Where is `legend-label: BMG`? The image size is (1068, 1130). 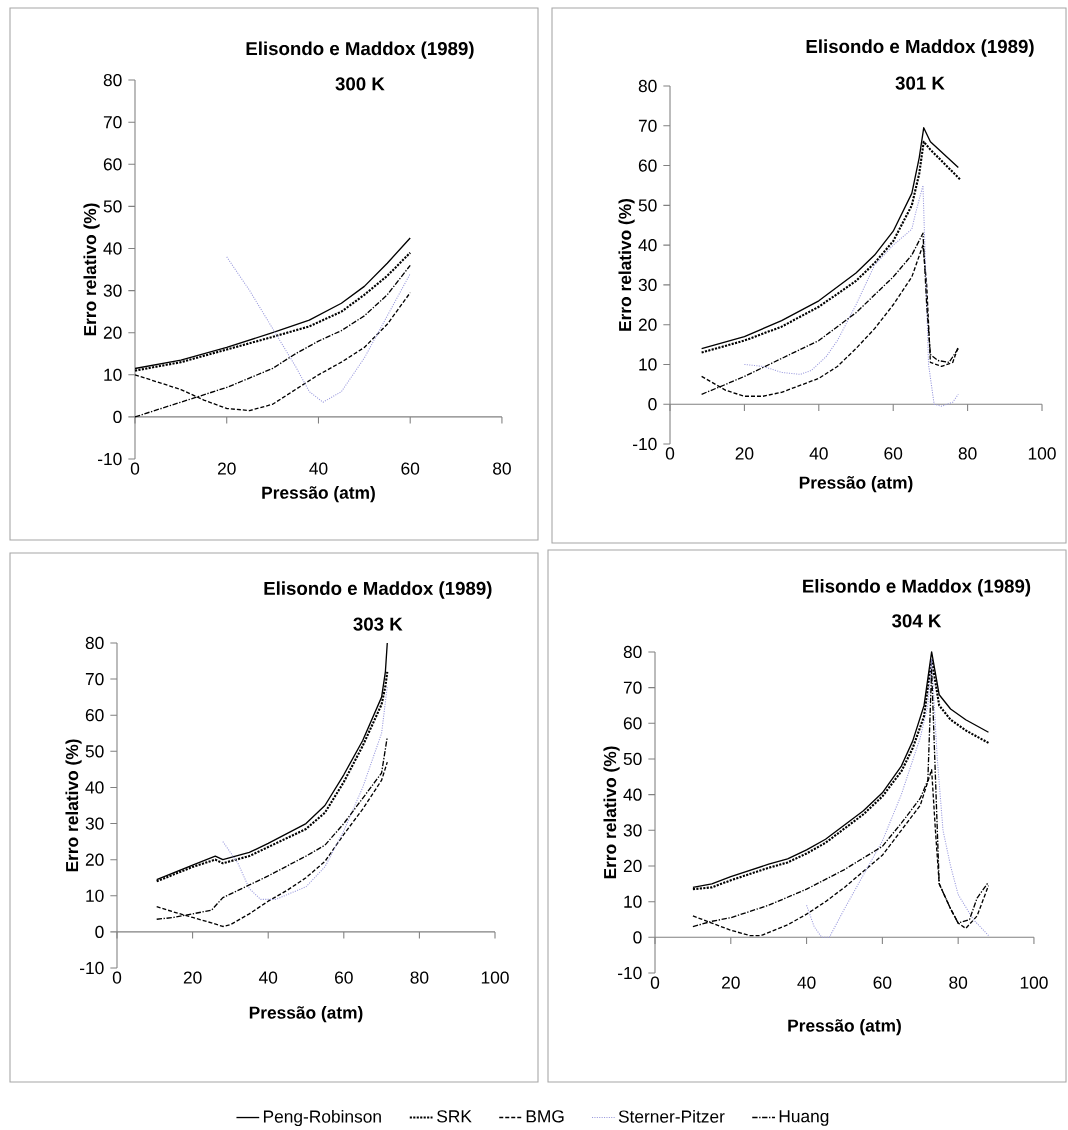
legend-label: BMG is located at coordinates (545, 1116).